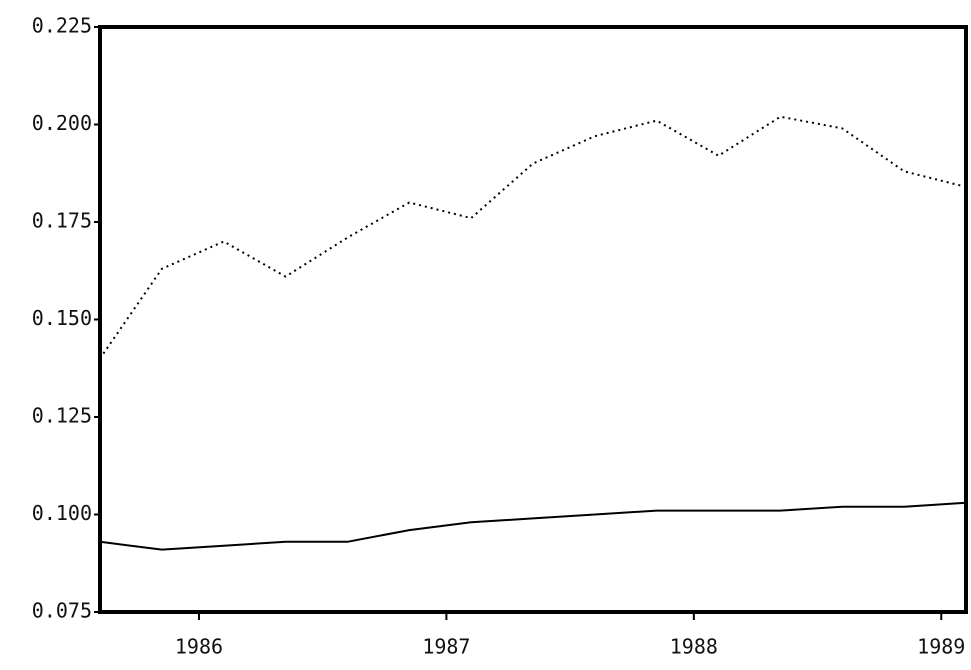  Describe the element at coordinates (62, 26) in the screenshot. I see `y-tick-label: 0.225` at that location.